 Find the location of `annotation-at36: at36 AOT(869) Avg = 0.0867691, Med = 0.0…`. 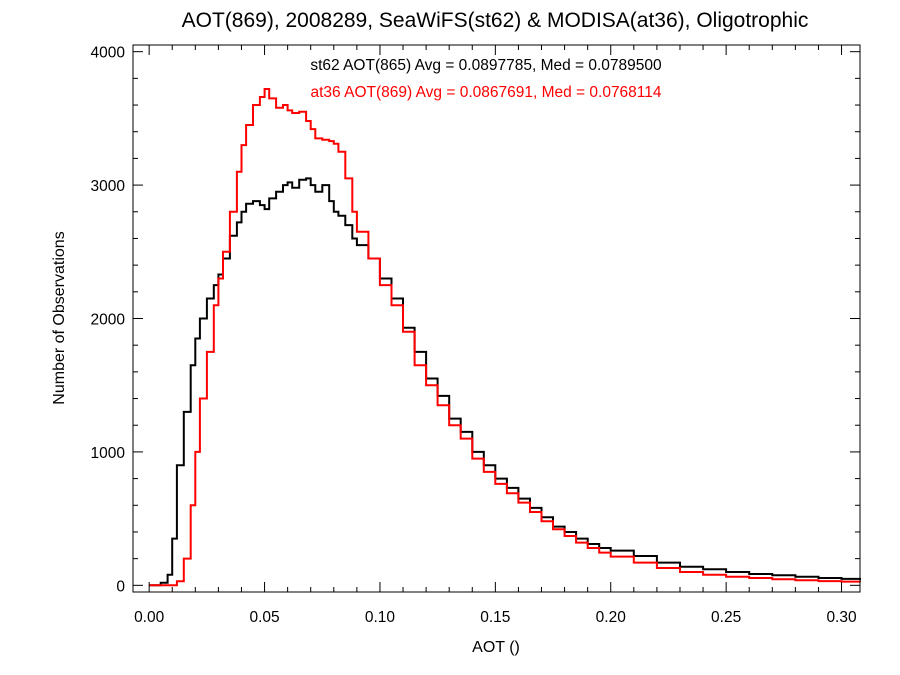

annotation-at36: at36 AOT(869) Avg = 0.0867691, Med = 0.0… is located at coordinates (485, 92).